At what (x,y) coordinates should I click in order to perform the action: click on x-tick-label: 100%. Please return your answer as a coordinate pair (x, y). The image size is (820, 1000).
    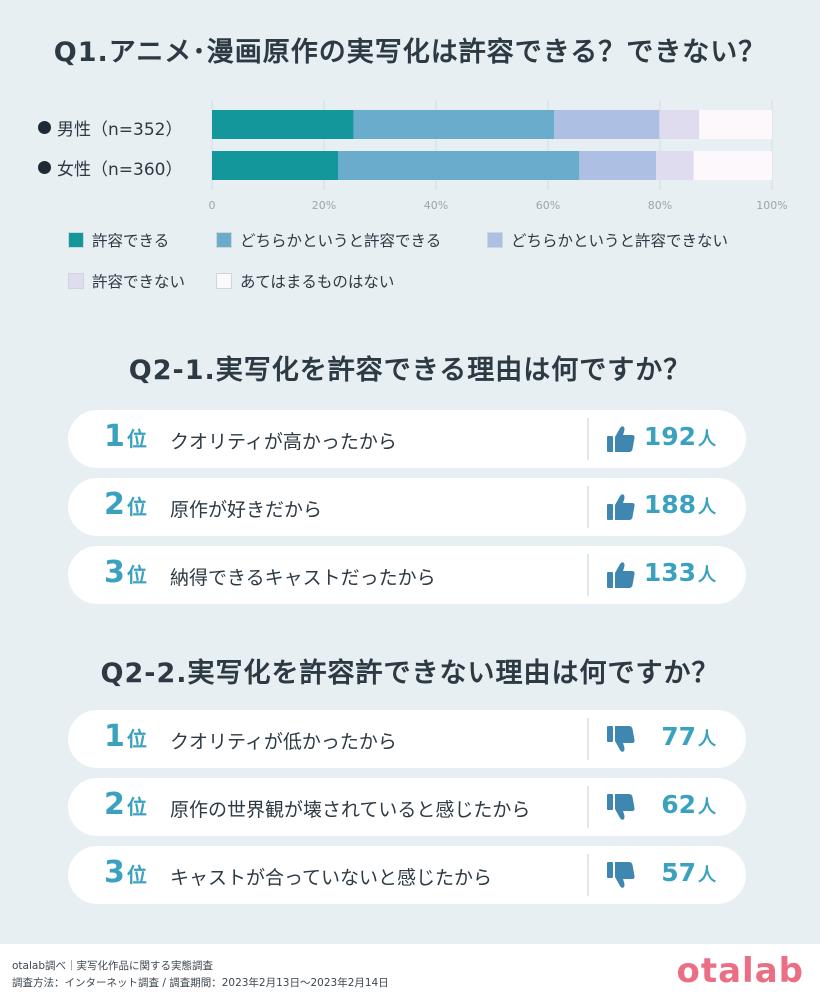
    Looking at the image, I should click on (771, 205).